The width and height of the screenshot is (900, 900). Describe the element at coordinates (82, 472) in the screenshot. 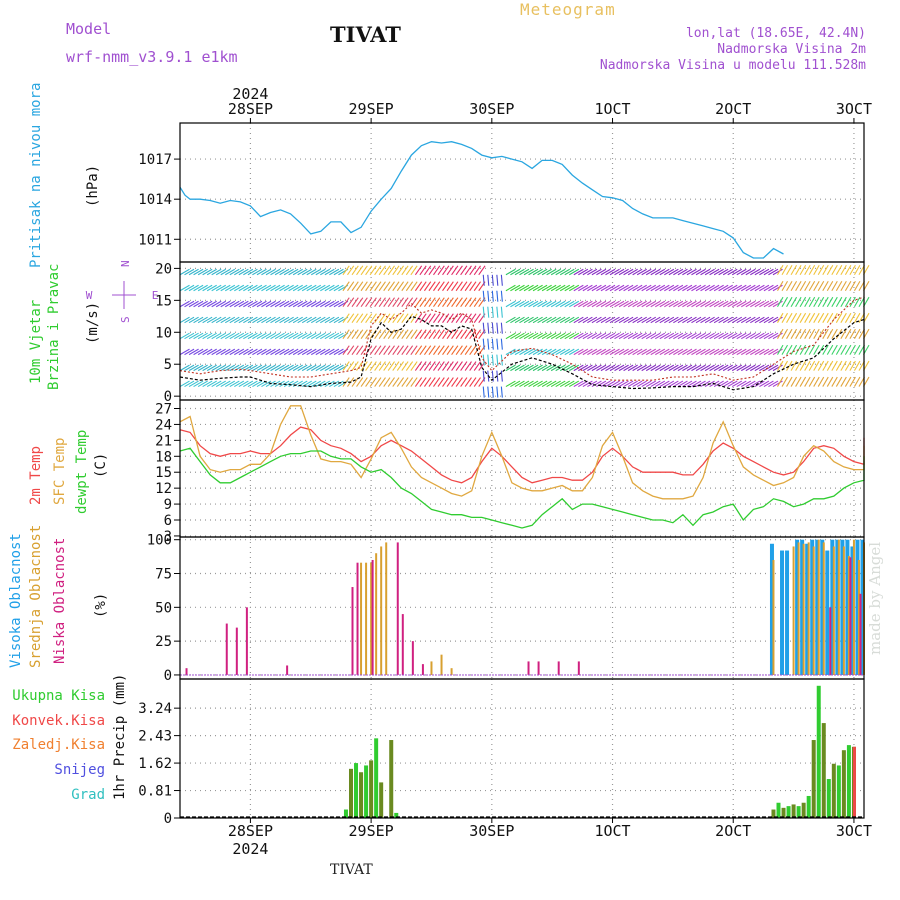

I see `temp-label-dewpt: dewpt Temp` at that location.